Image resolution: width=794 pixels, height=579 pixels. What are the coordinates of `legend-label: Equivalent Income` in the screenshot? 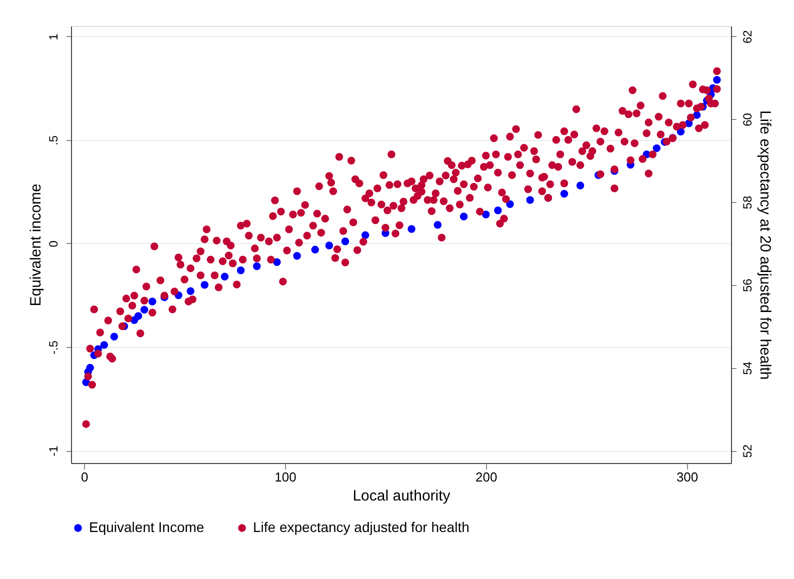 It's located at (146, 527).